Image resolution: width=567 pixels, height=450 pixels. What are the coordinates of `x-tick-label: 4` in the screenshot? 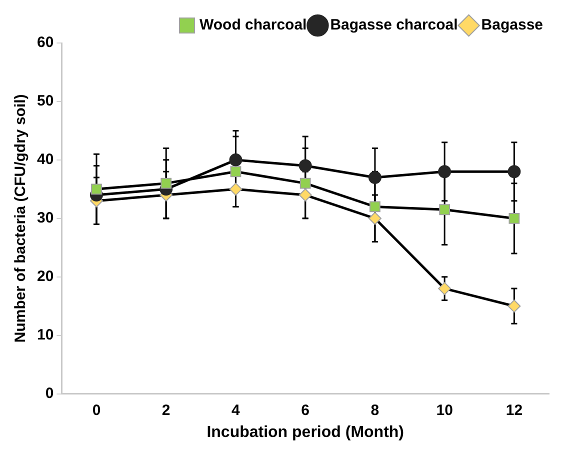 It's located at (236, 410).